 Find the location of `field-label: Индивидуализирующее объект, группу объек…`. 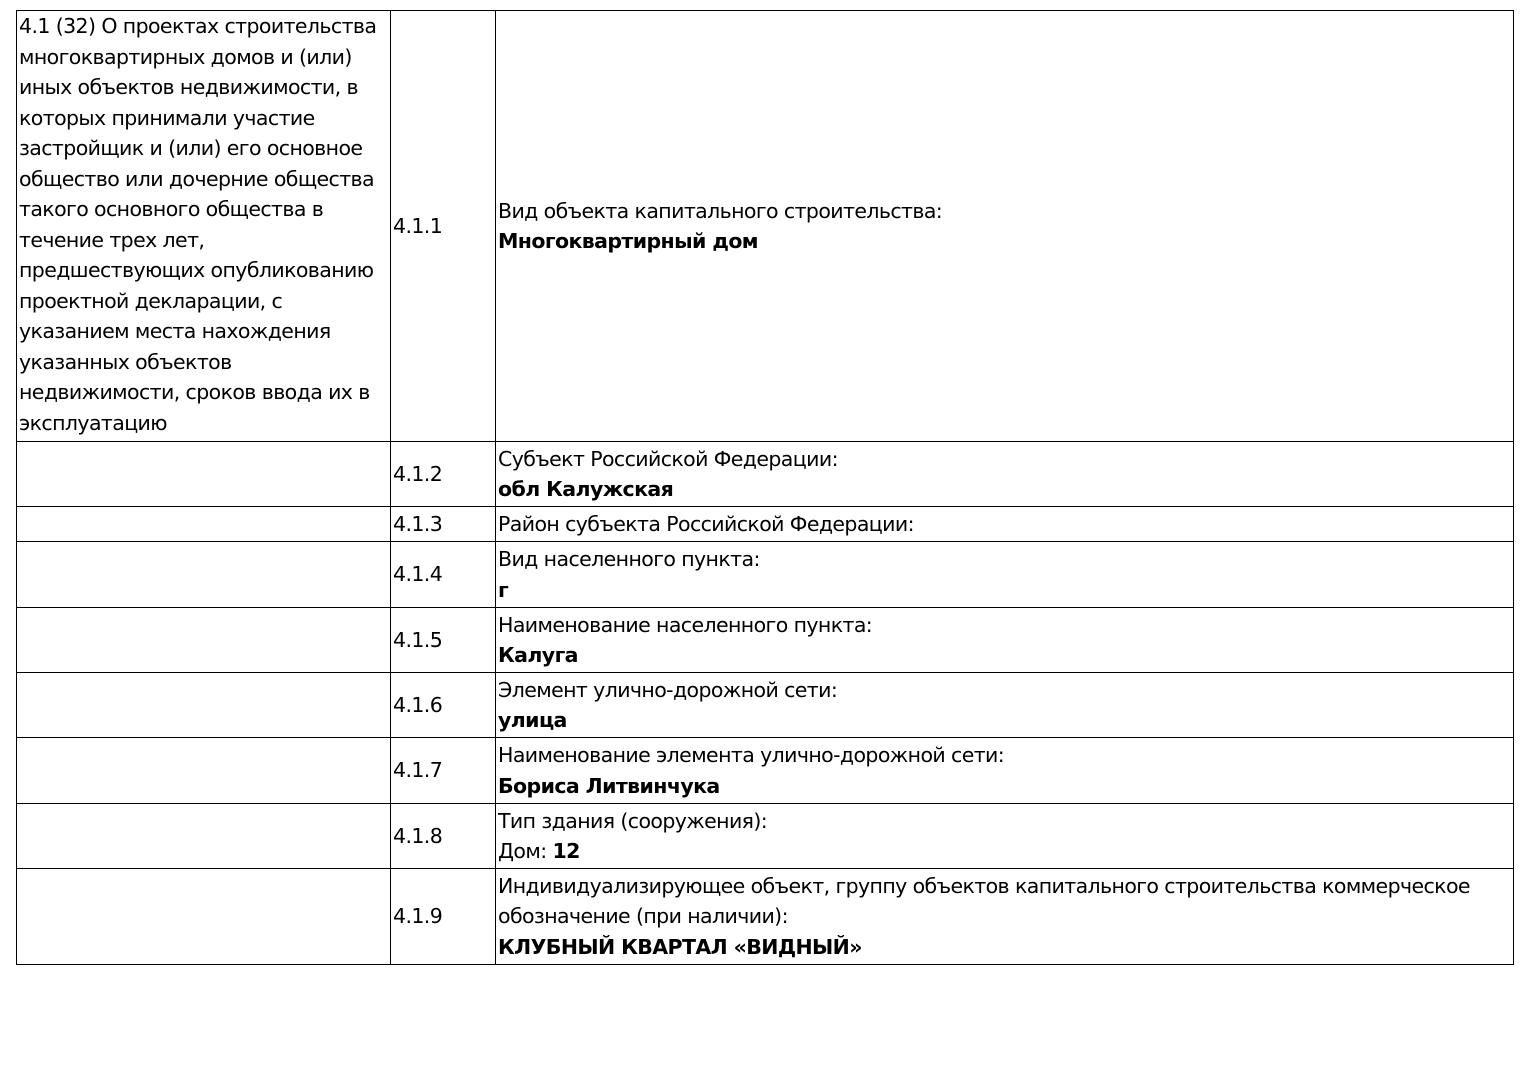

field-label: Индивидуализирующее объект, группу объек… is located at coordinates (984, 901).